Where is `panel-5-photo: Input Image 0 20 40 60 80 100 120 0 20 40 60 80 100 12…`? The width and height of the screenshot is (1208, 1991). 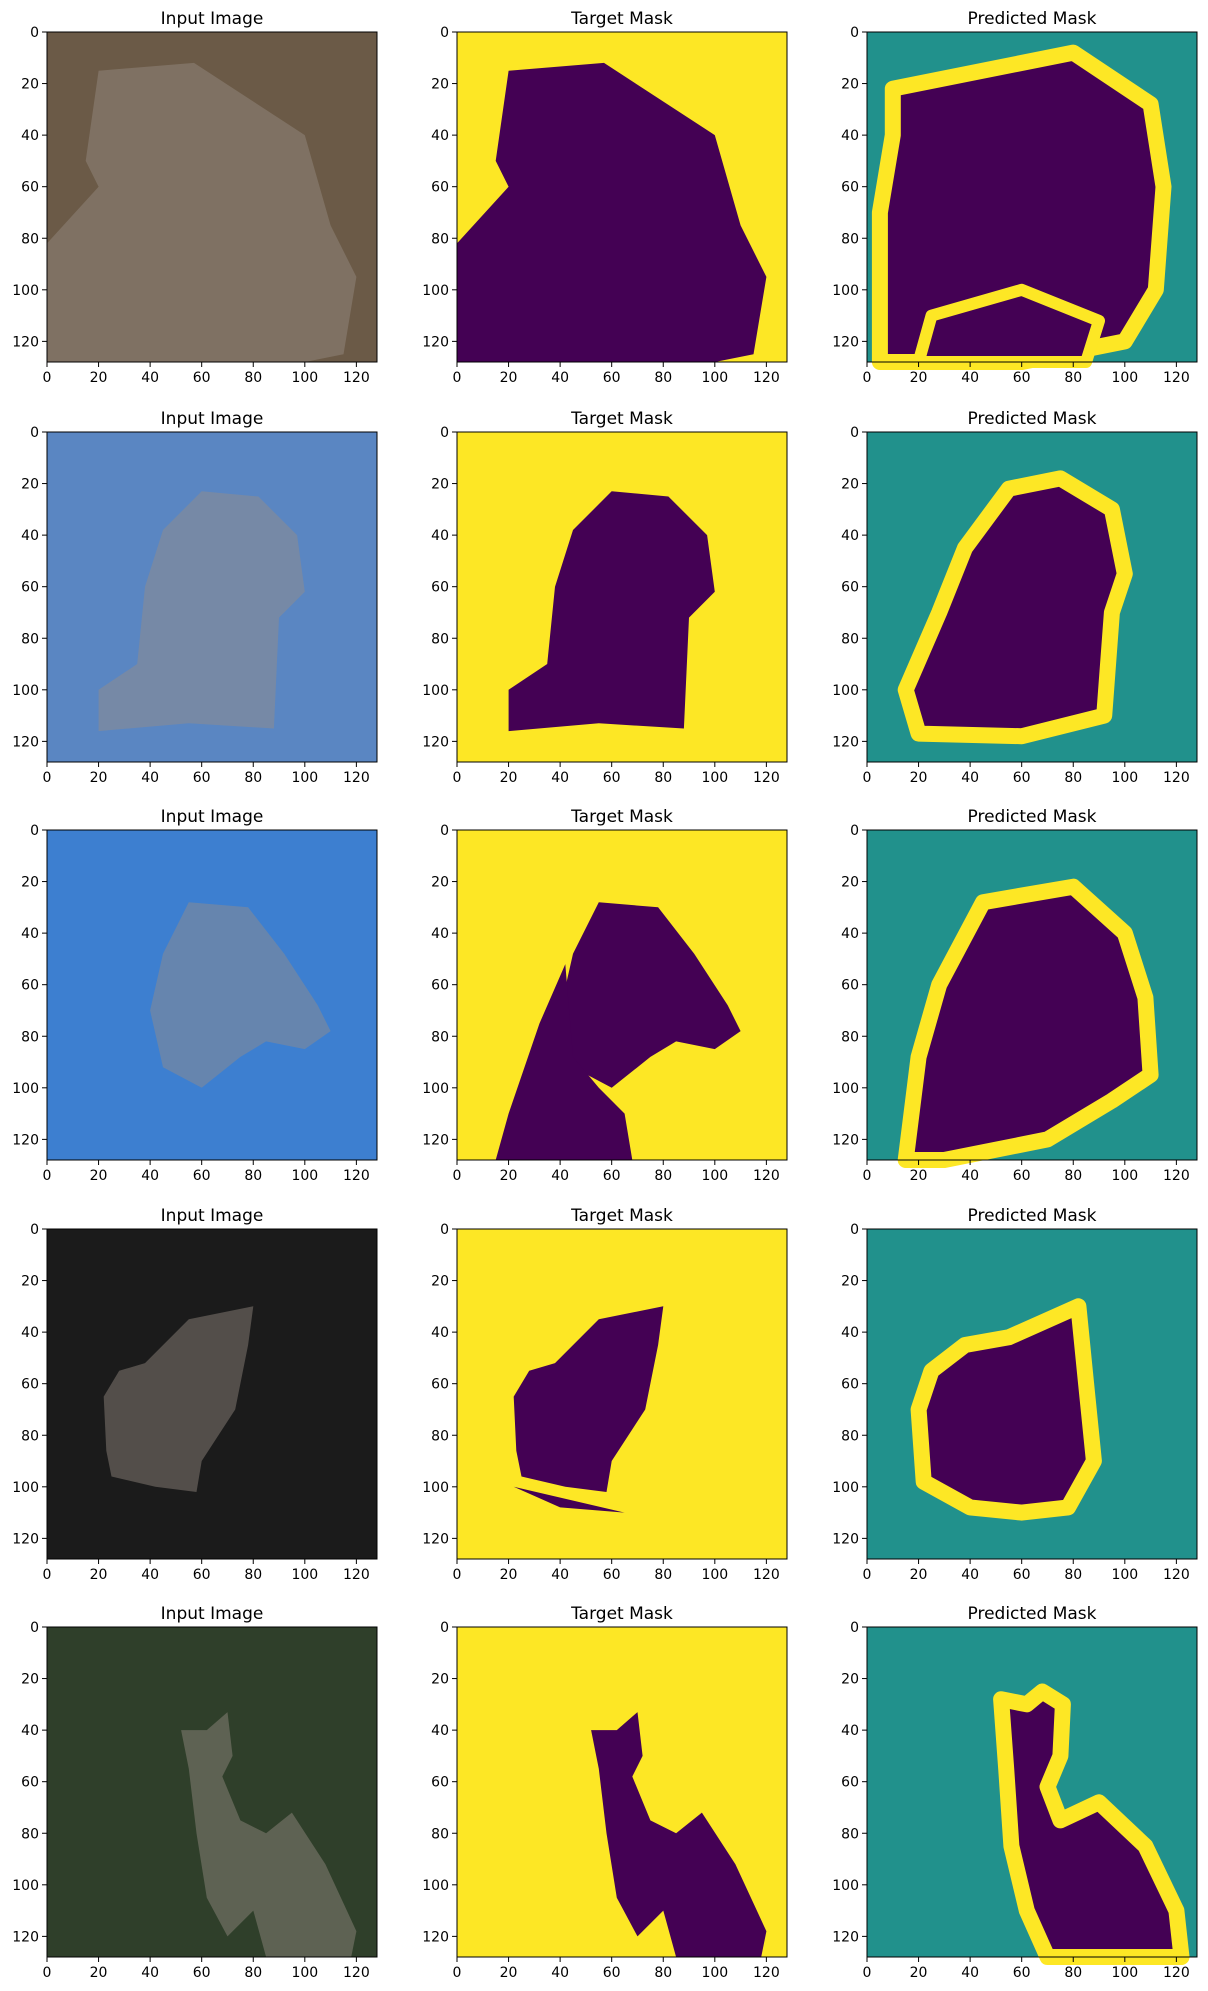 panel-5-photo: Input Image 0 20 40 60 80 100 120 0 20 40 60 80 100 12… is located at coordinates (195, 1792).